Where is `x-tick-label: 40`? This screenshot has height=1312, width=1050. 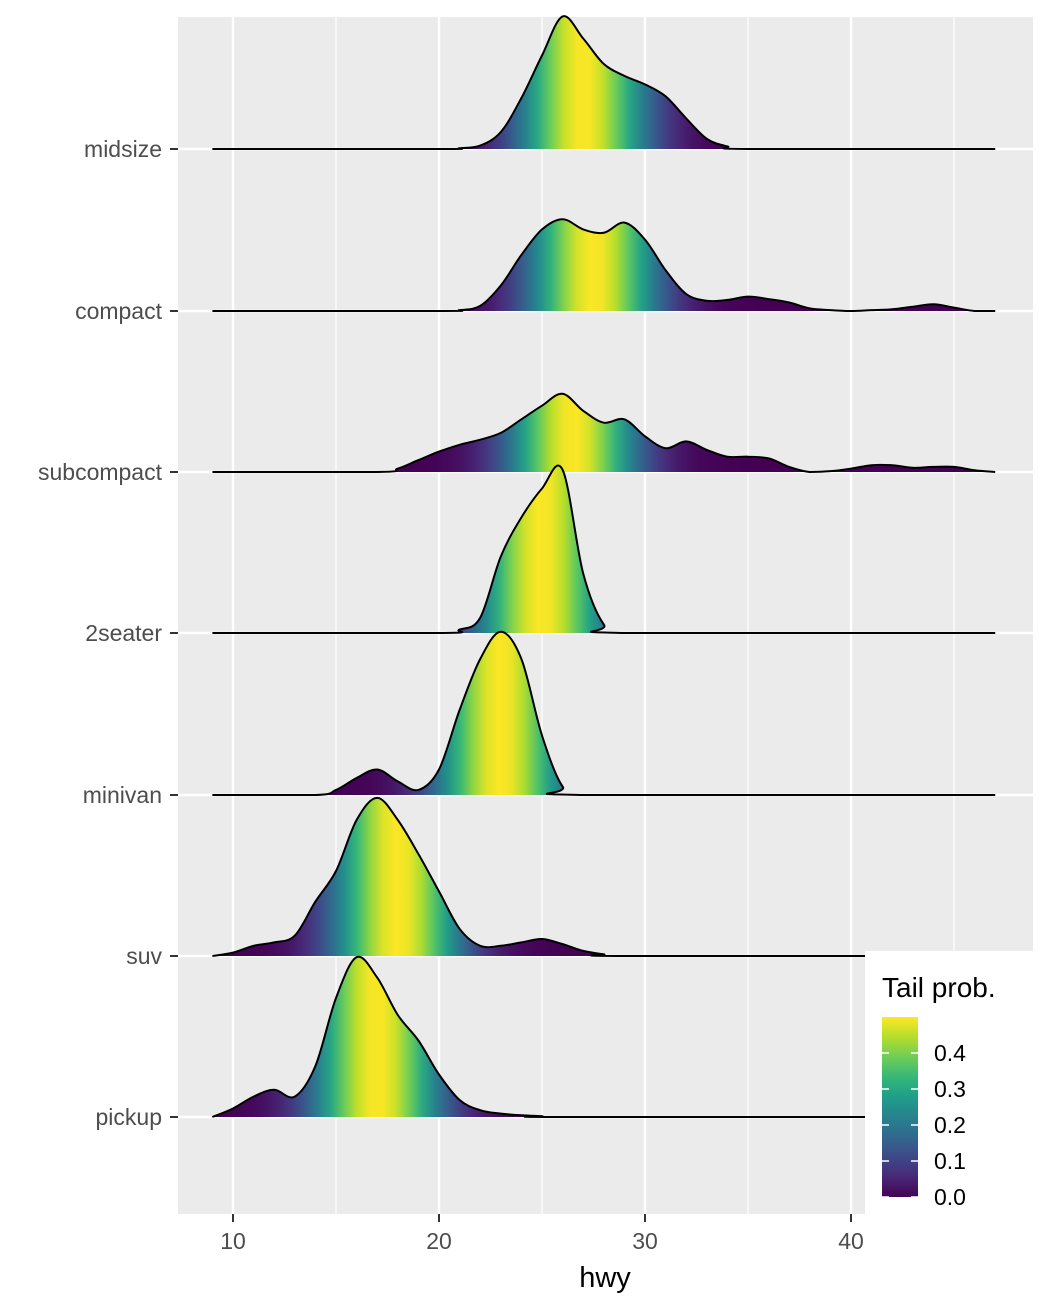
x-tick-label: 40 is located at coordinates (851, 1241).